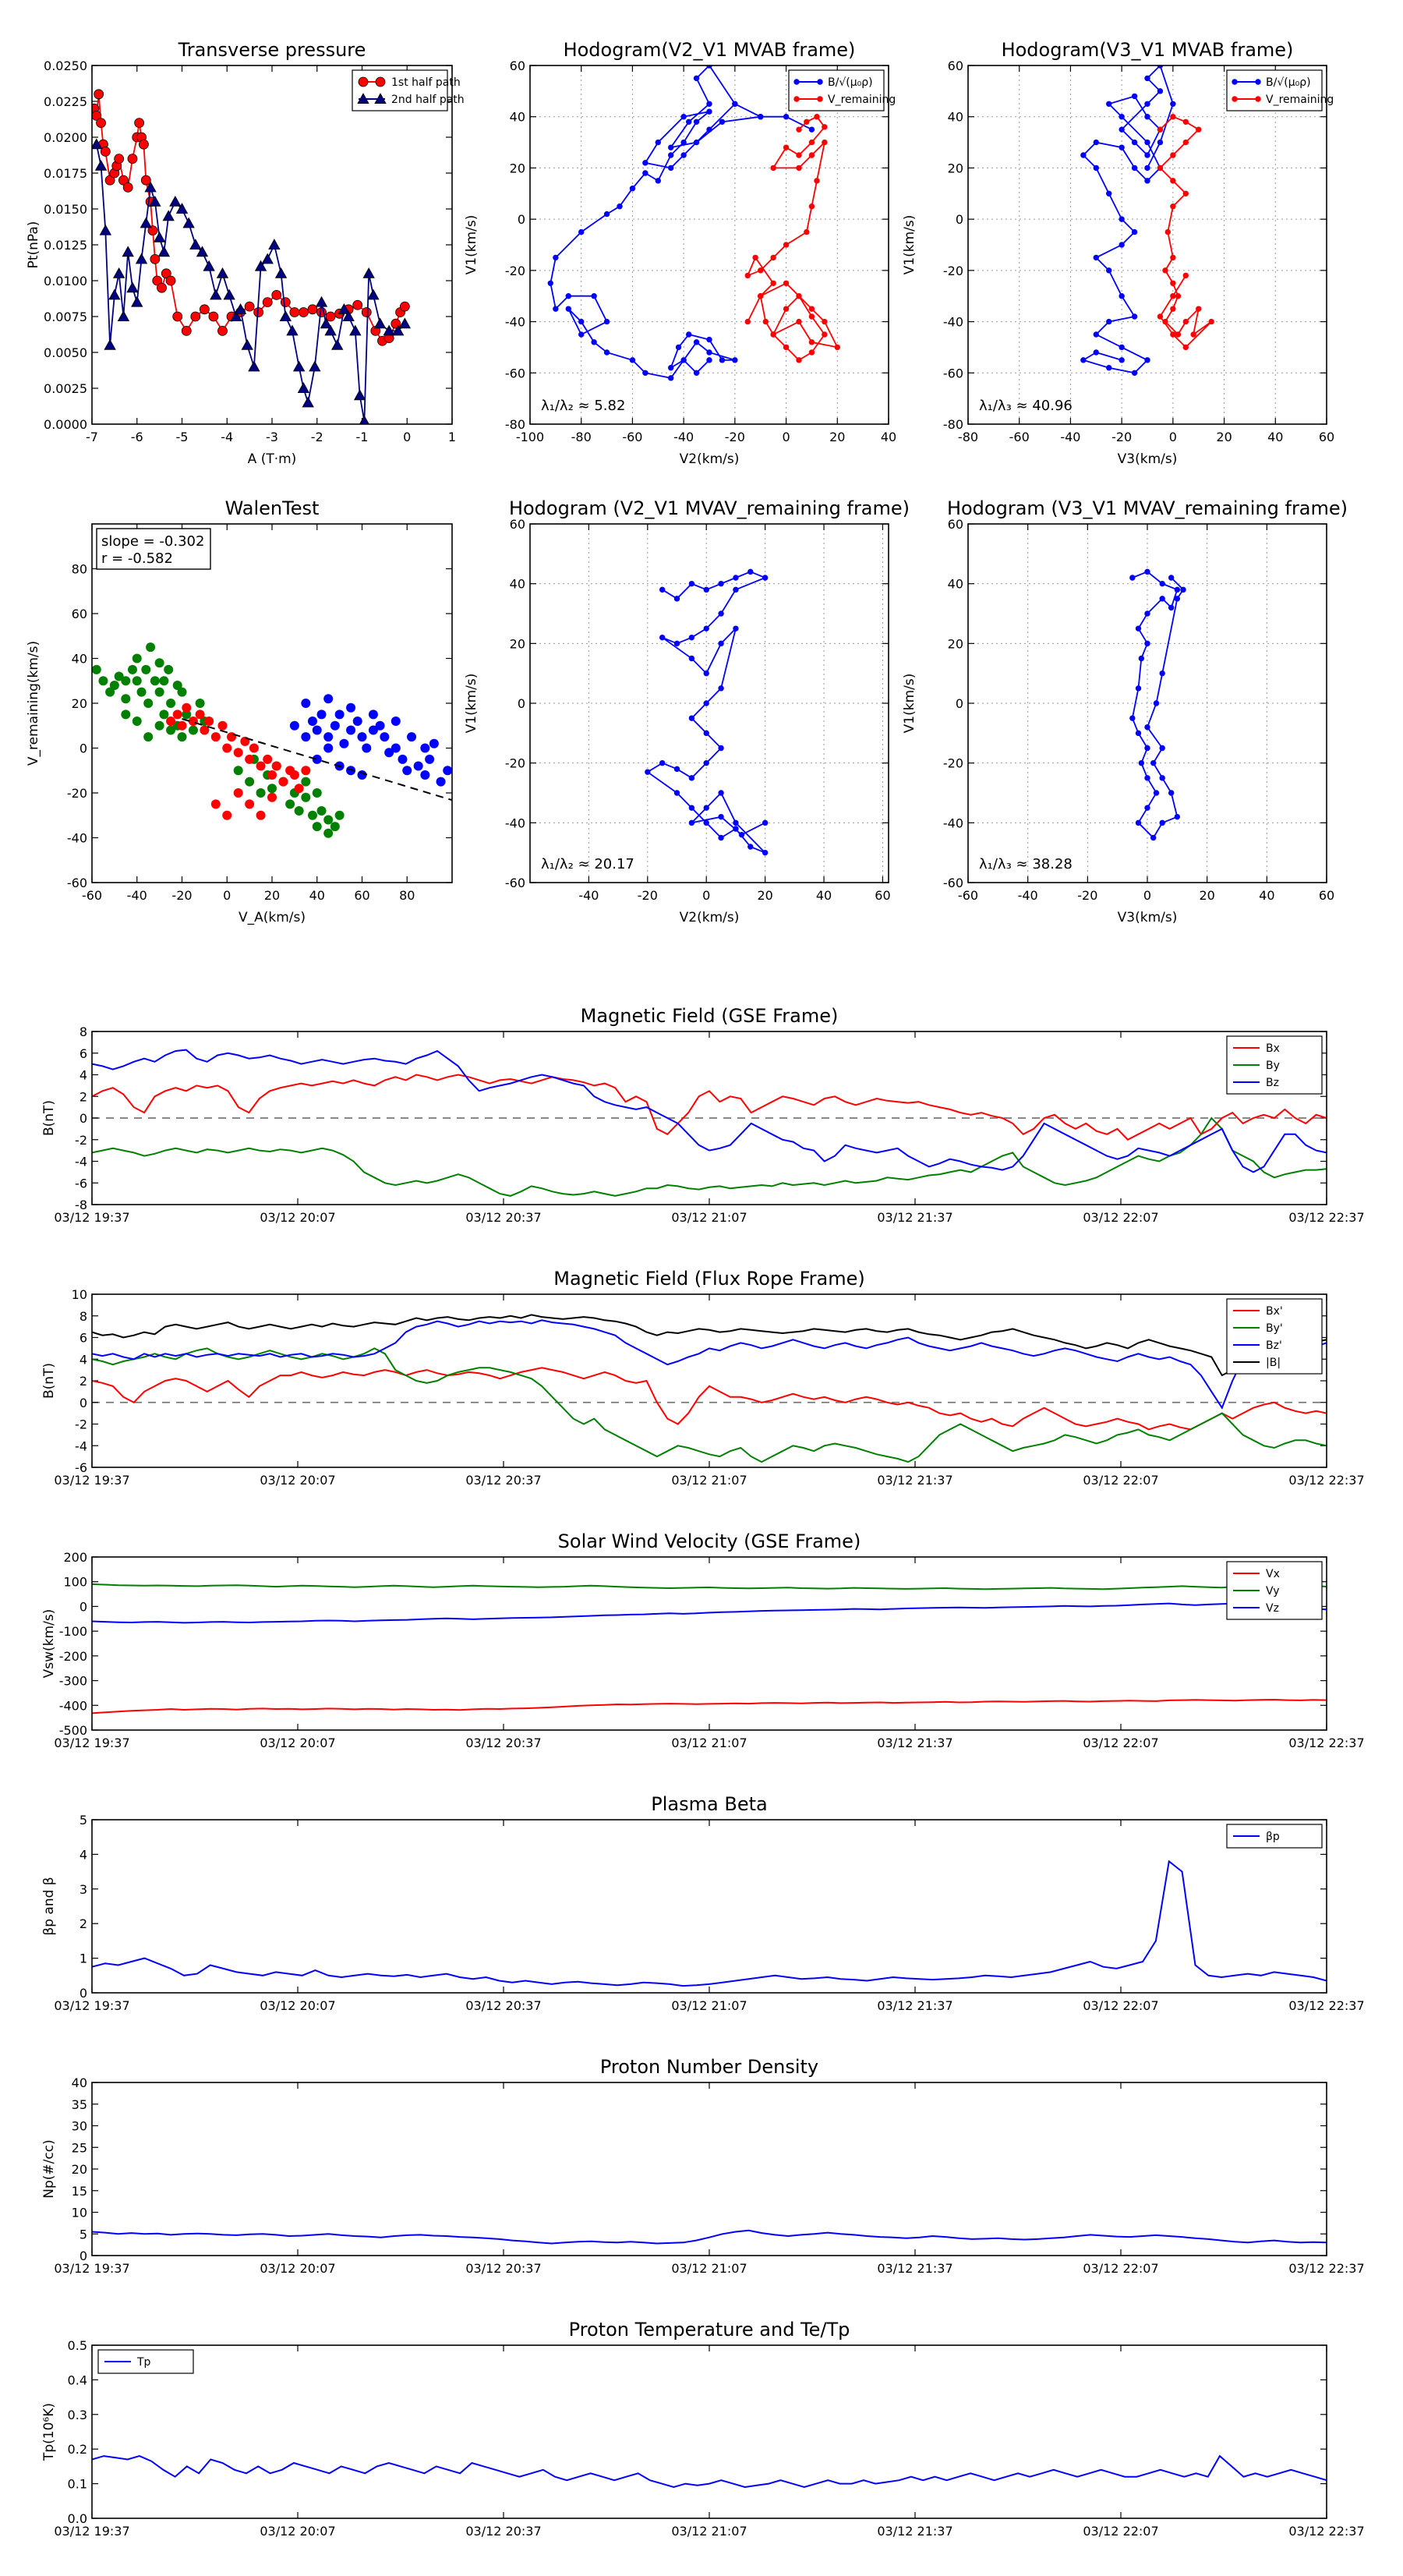 The height and width of the screenshot is (2576, 1403). Describe the element at coordinates (914, 1217) in the screenshot. I see `x-tick-label: 03/12 21:37` at that location.